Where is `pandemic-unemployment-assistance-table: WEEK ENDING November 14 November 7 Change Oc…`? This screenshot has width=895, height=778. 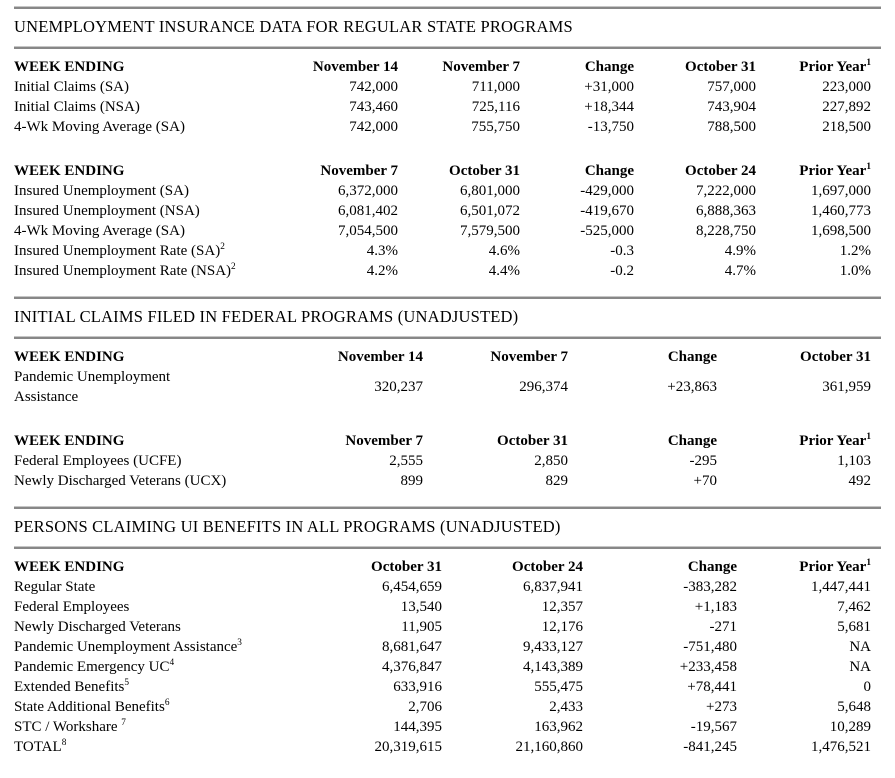 pandemic-unemployment-assistance-table: WEEK ENDING November 14 November 7 Change Oc… is located at coordinates (442, 377).